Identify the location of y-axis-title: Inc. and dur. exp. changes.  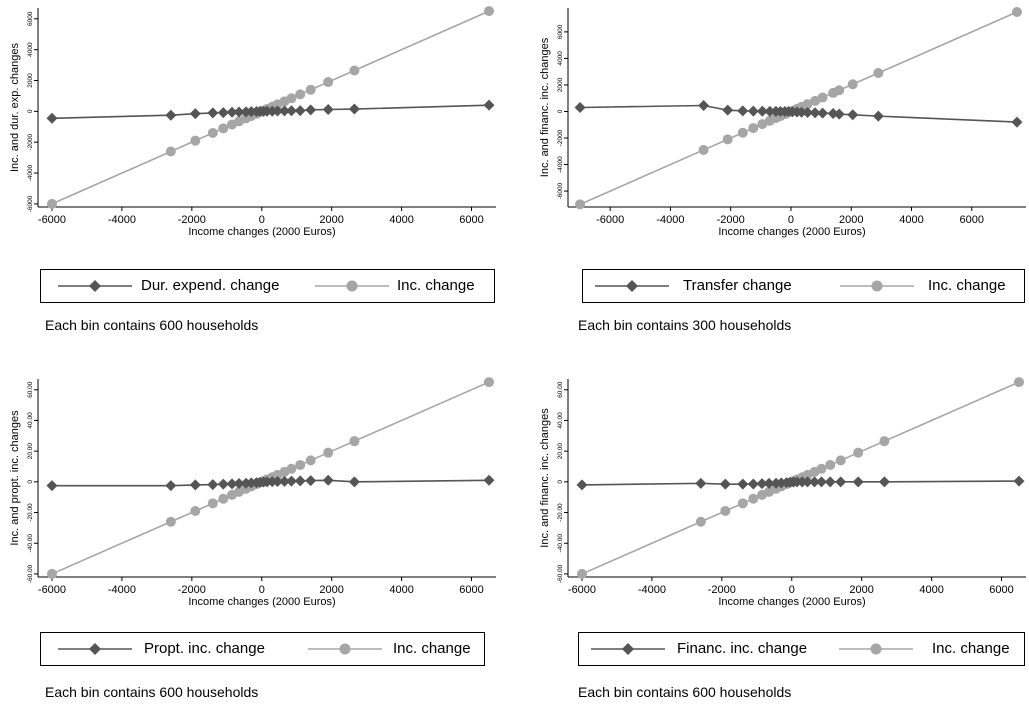
(15, 107).